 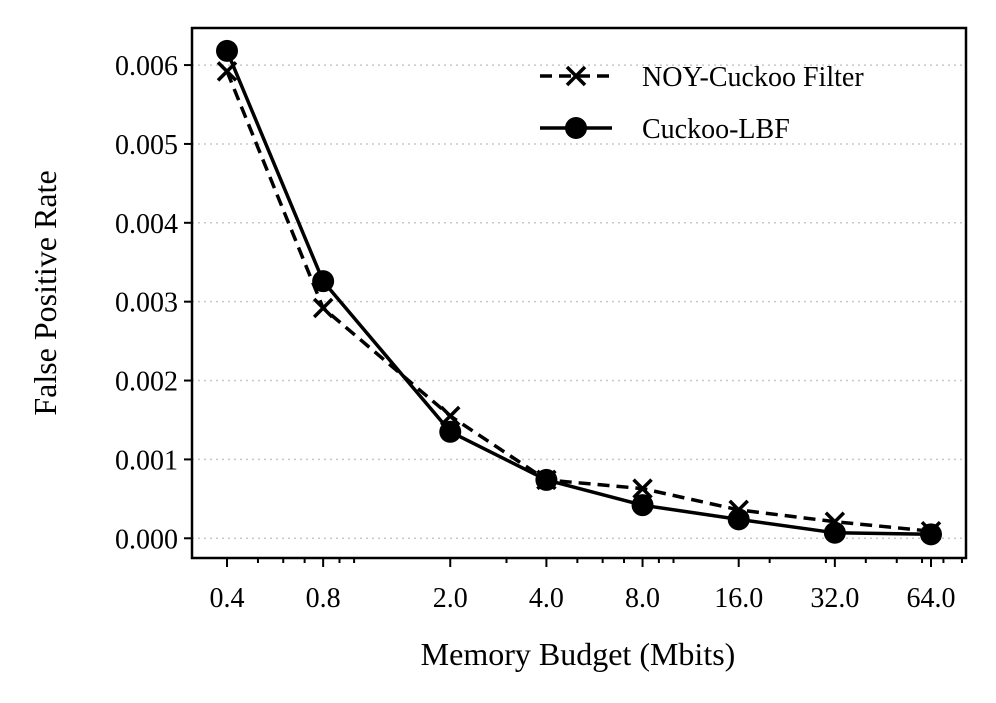 What do you see at coordinates (146, 66) in the screenshot?
I see `y-tick-label: 0.006` at bounding box center [146, 66].